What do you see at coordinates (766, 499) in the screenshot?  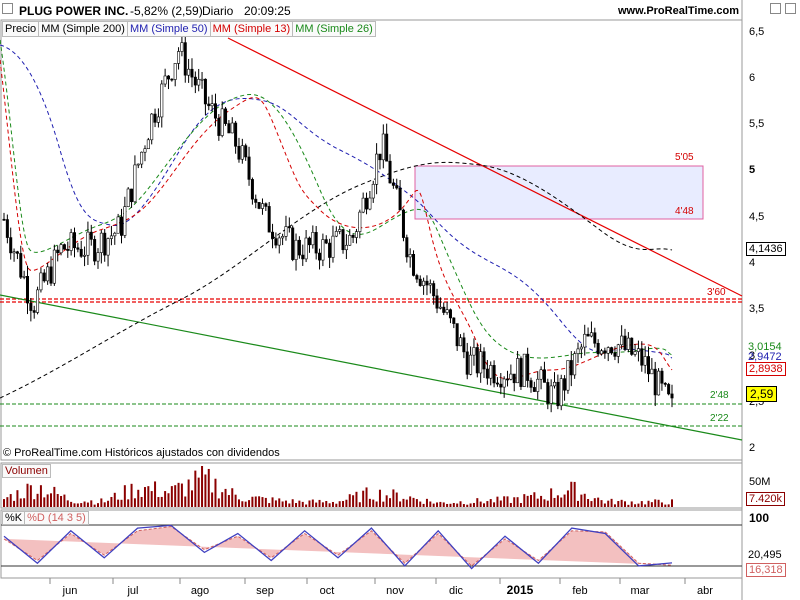 I see `volume-last: 7.420k` at bounding box center [766, 499].